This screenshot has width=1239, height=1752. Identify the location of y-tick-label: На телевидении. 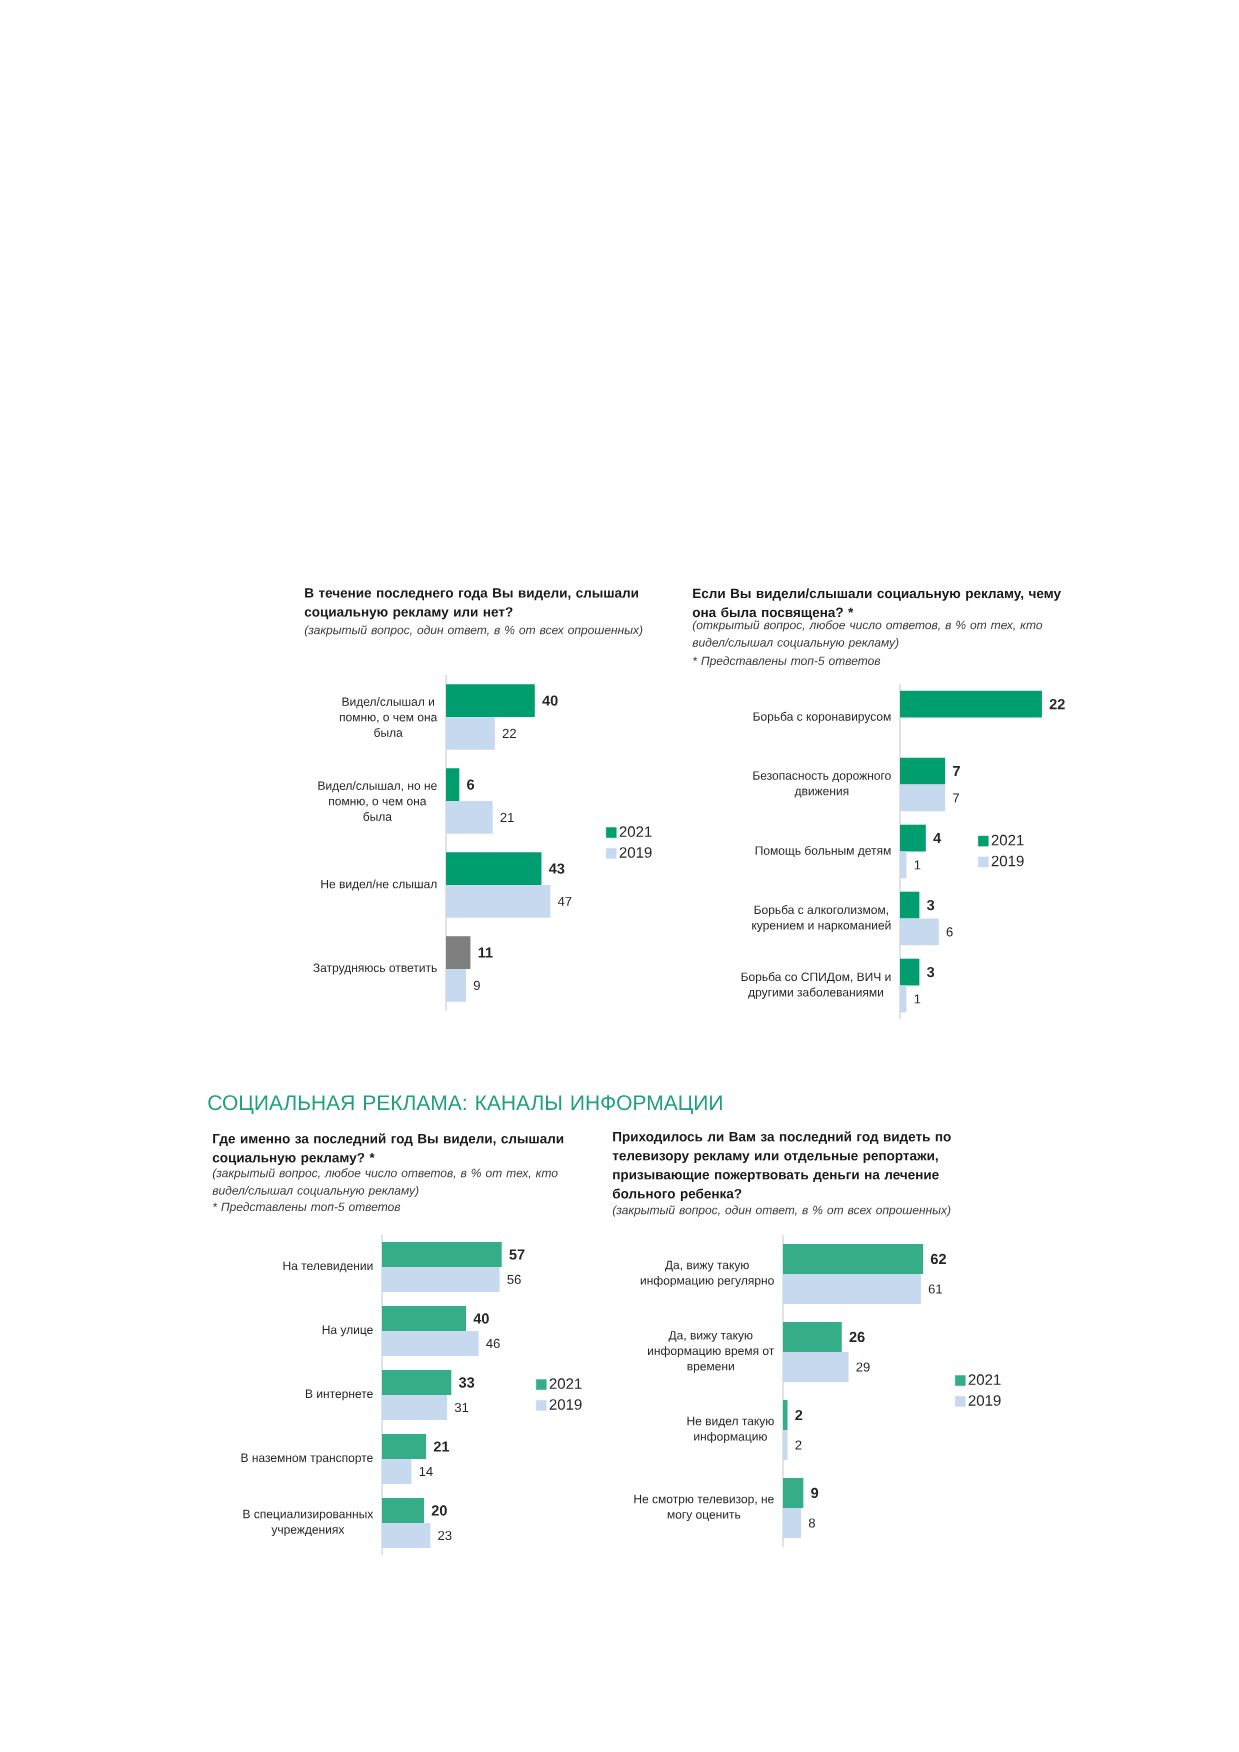
(328, 1267).